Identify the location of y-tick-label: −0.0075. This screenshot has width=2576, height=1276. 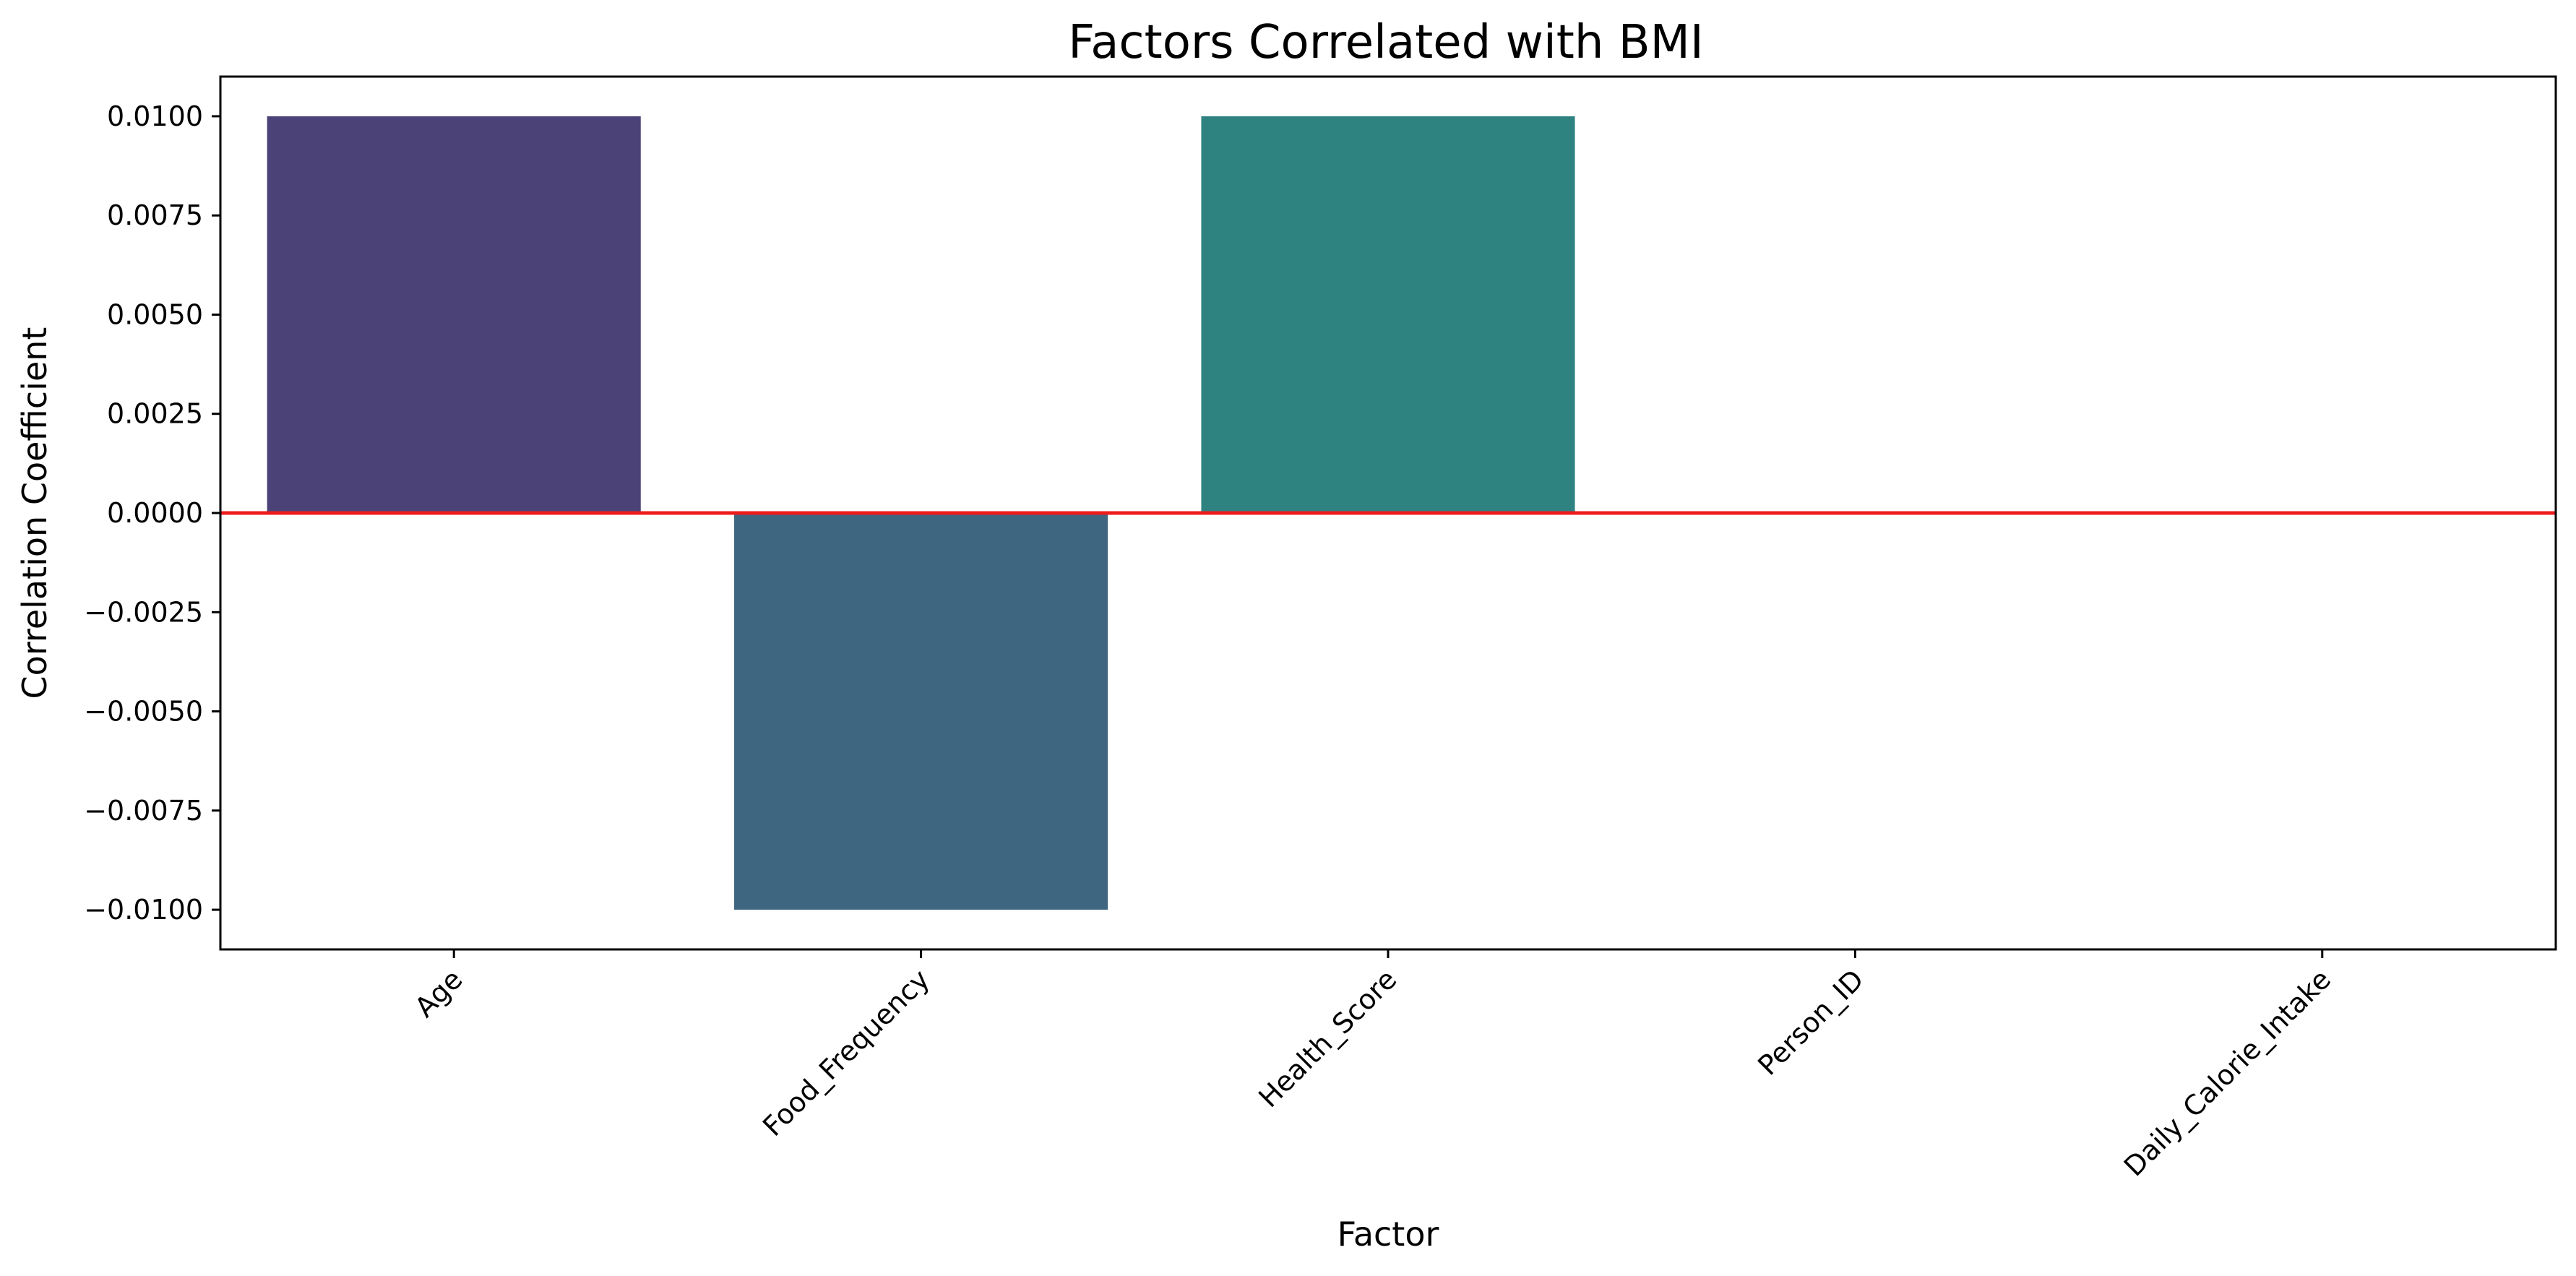
(143, 811).